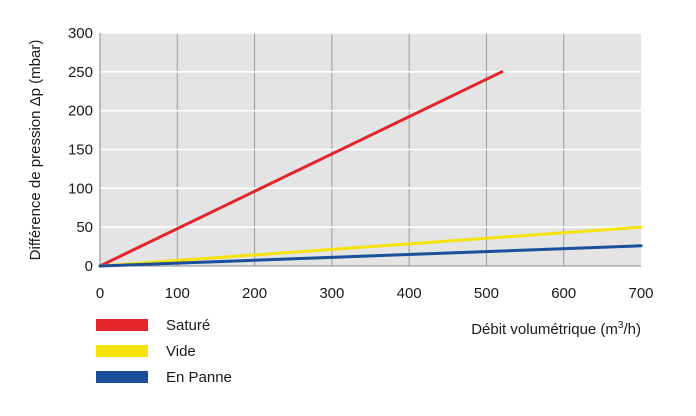  What do you see at coordinates (375, 293) in the screenshot?
I see `x-axis-ticks: 0 100 200 300 400 500 600 700` at bounding box center [375, 293].